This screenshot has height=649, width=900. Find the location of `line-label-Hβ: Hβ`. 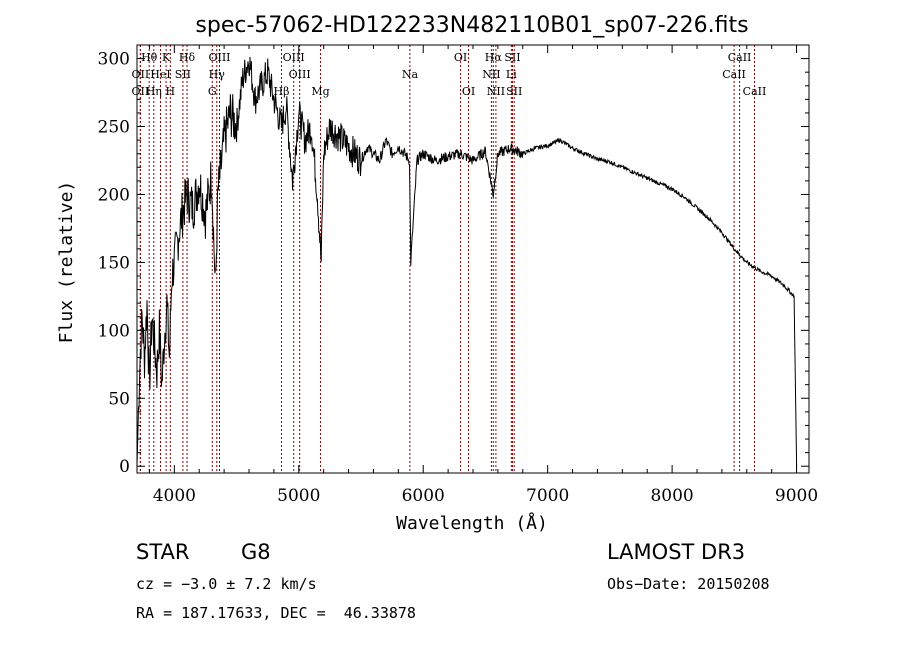

line-label-Hβ: Hβ is located at coordinates (282, 91).